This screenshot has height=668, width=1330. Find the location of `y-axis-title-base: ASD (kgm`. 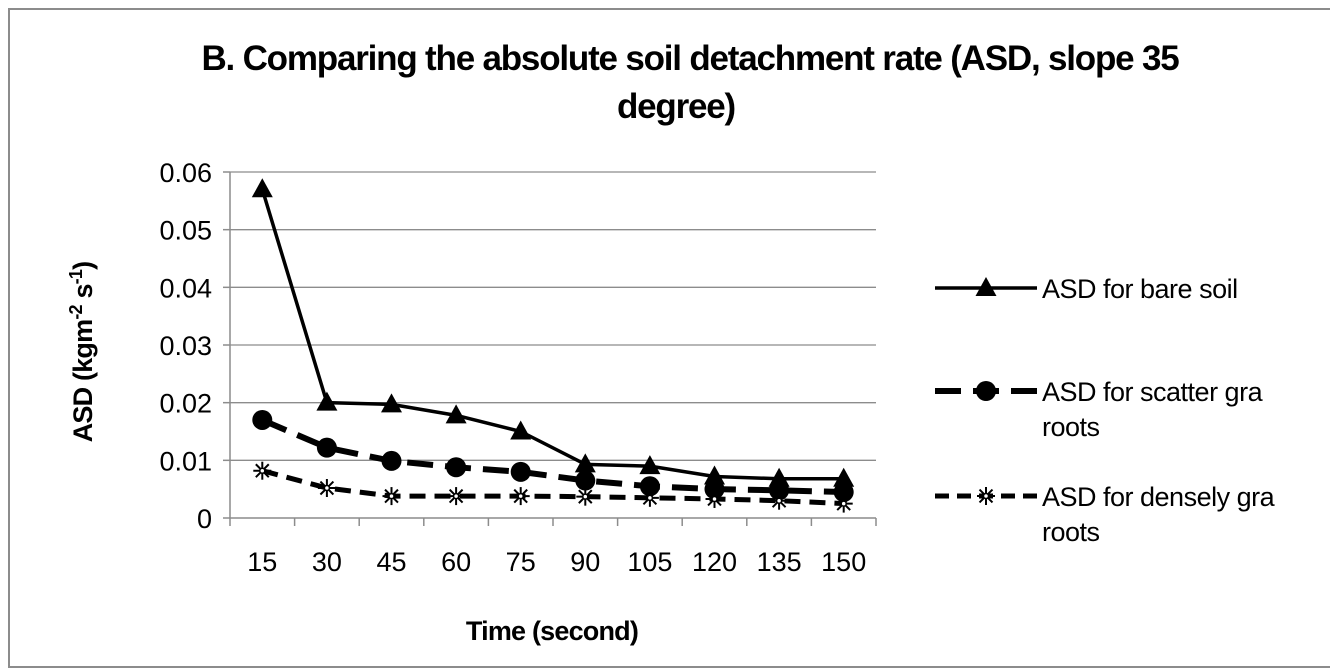

y-axis-title-base: ASD (kgm is located at coordinates (83, 381).